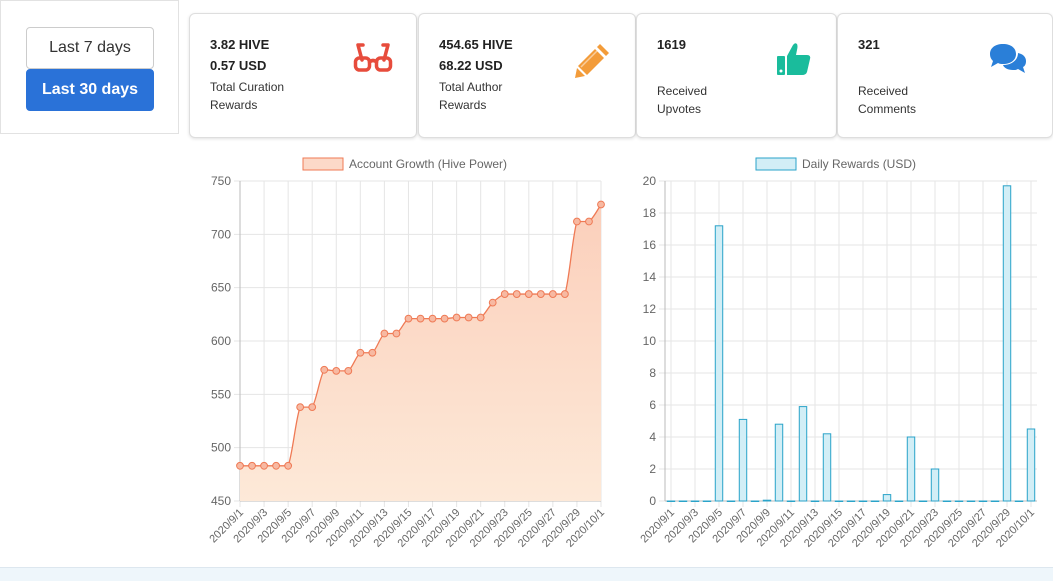  Describe the element at coordinates (679, 109) in the screenshot. I see `upvotes-label-line2: Upvotes` at that location.